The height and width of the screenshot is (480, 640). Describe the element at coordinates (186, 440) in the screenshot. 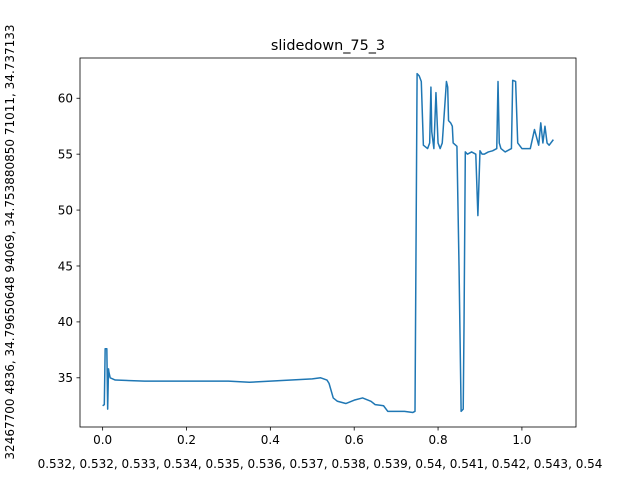

I see `x-tick-label: 0.2` at that location.